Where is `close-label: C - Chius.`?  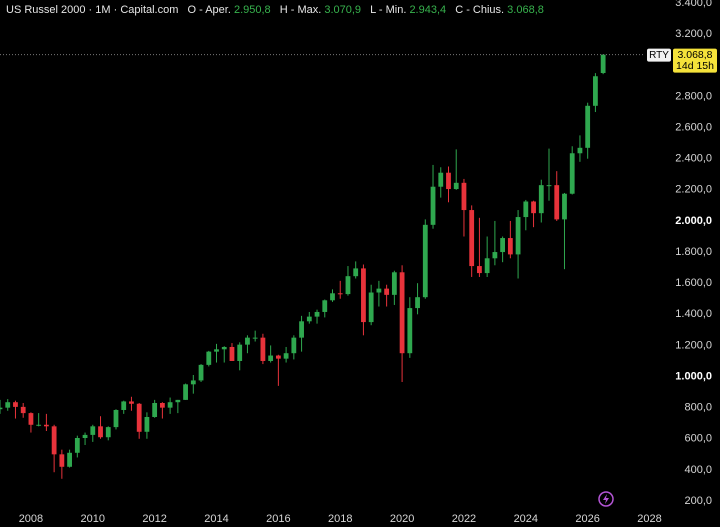 close-label: C - Chius. is located at coordinates (479, 10).